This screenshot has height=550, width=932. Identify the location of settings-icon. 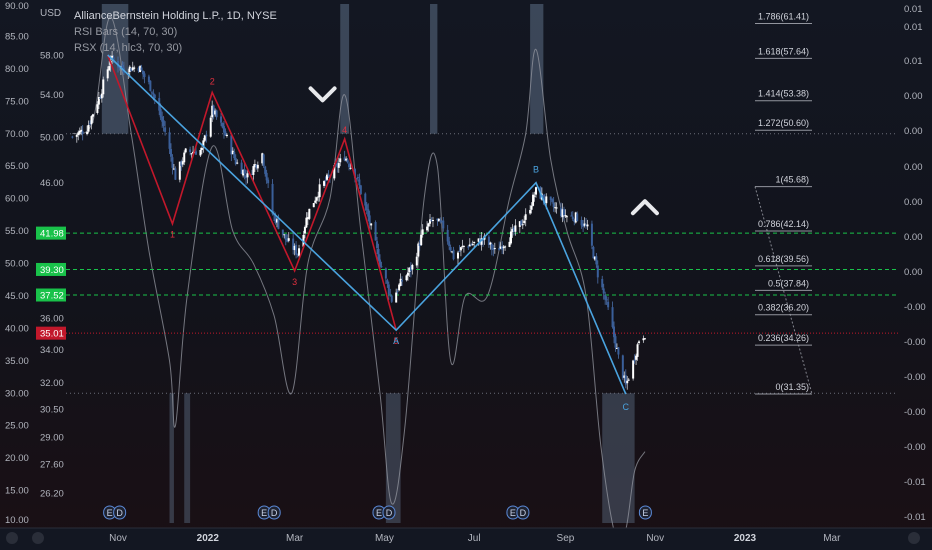
(38, 538).